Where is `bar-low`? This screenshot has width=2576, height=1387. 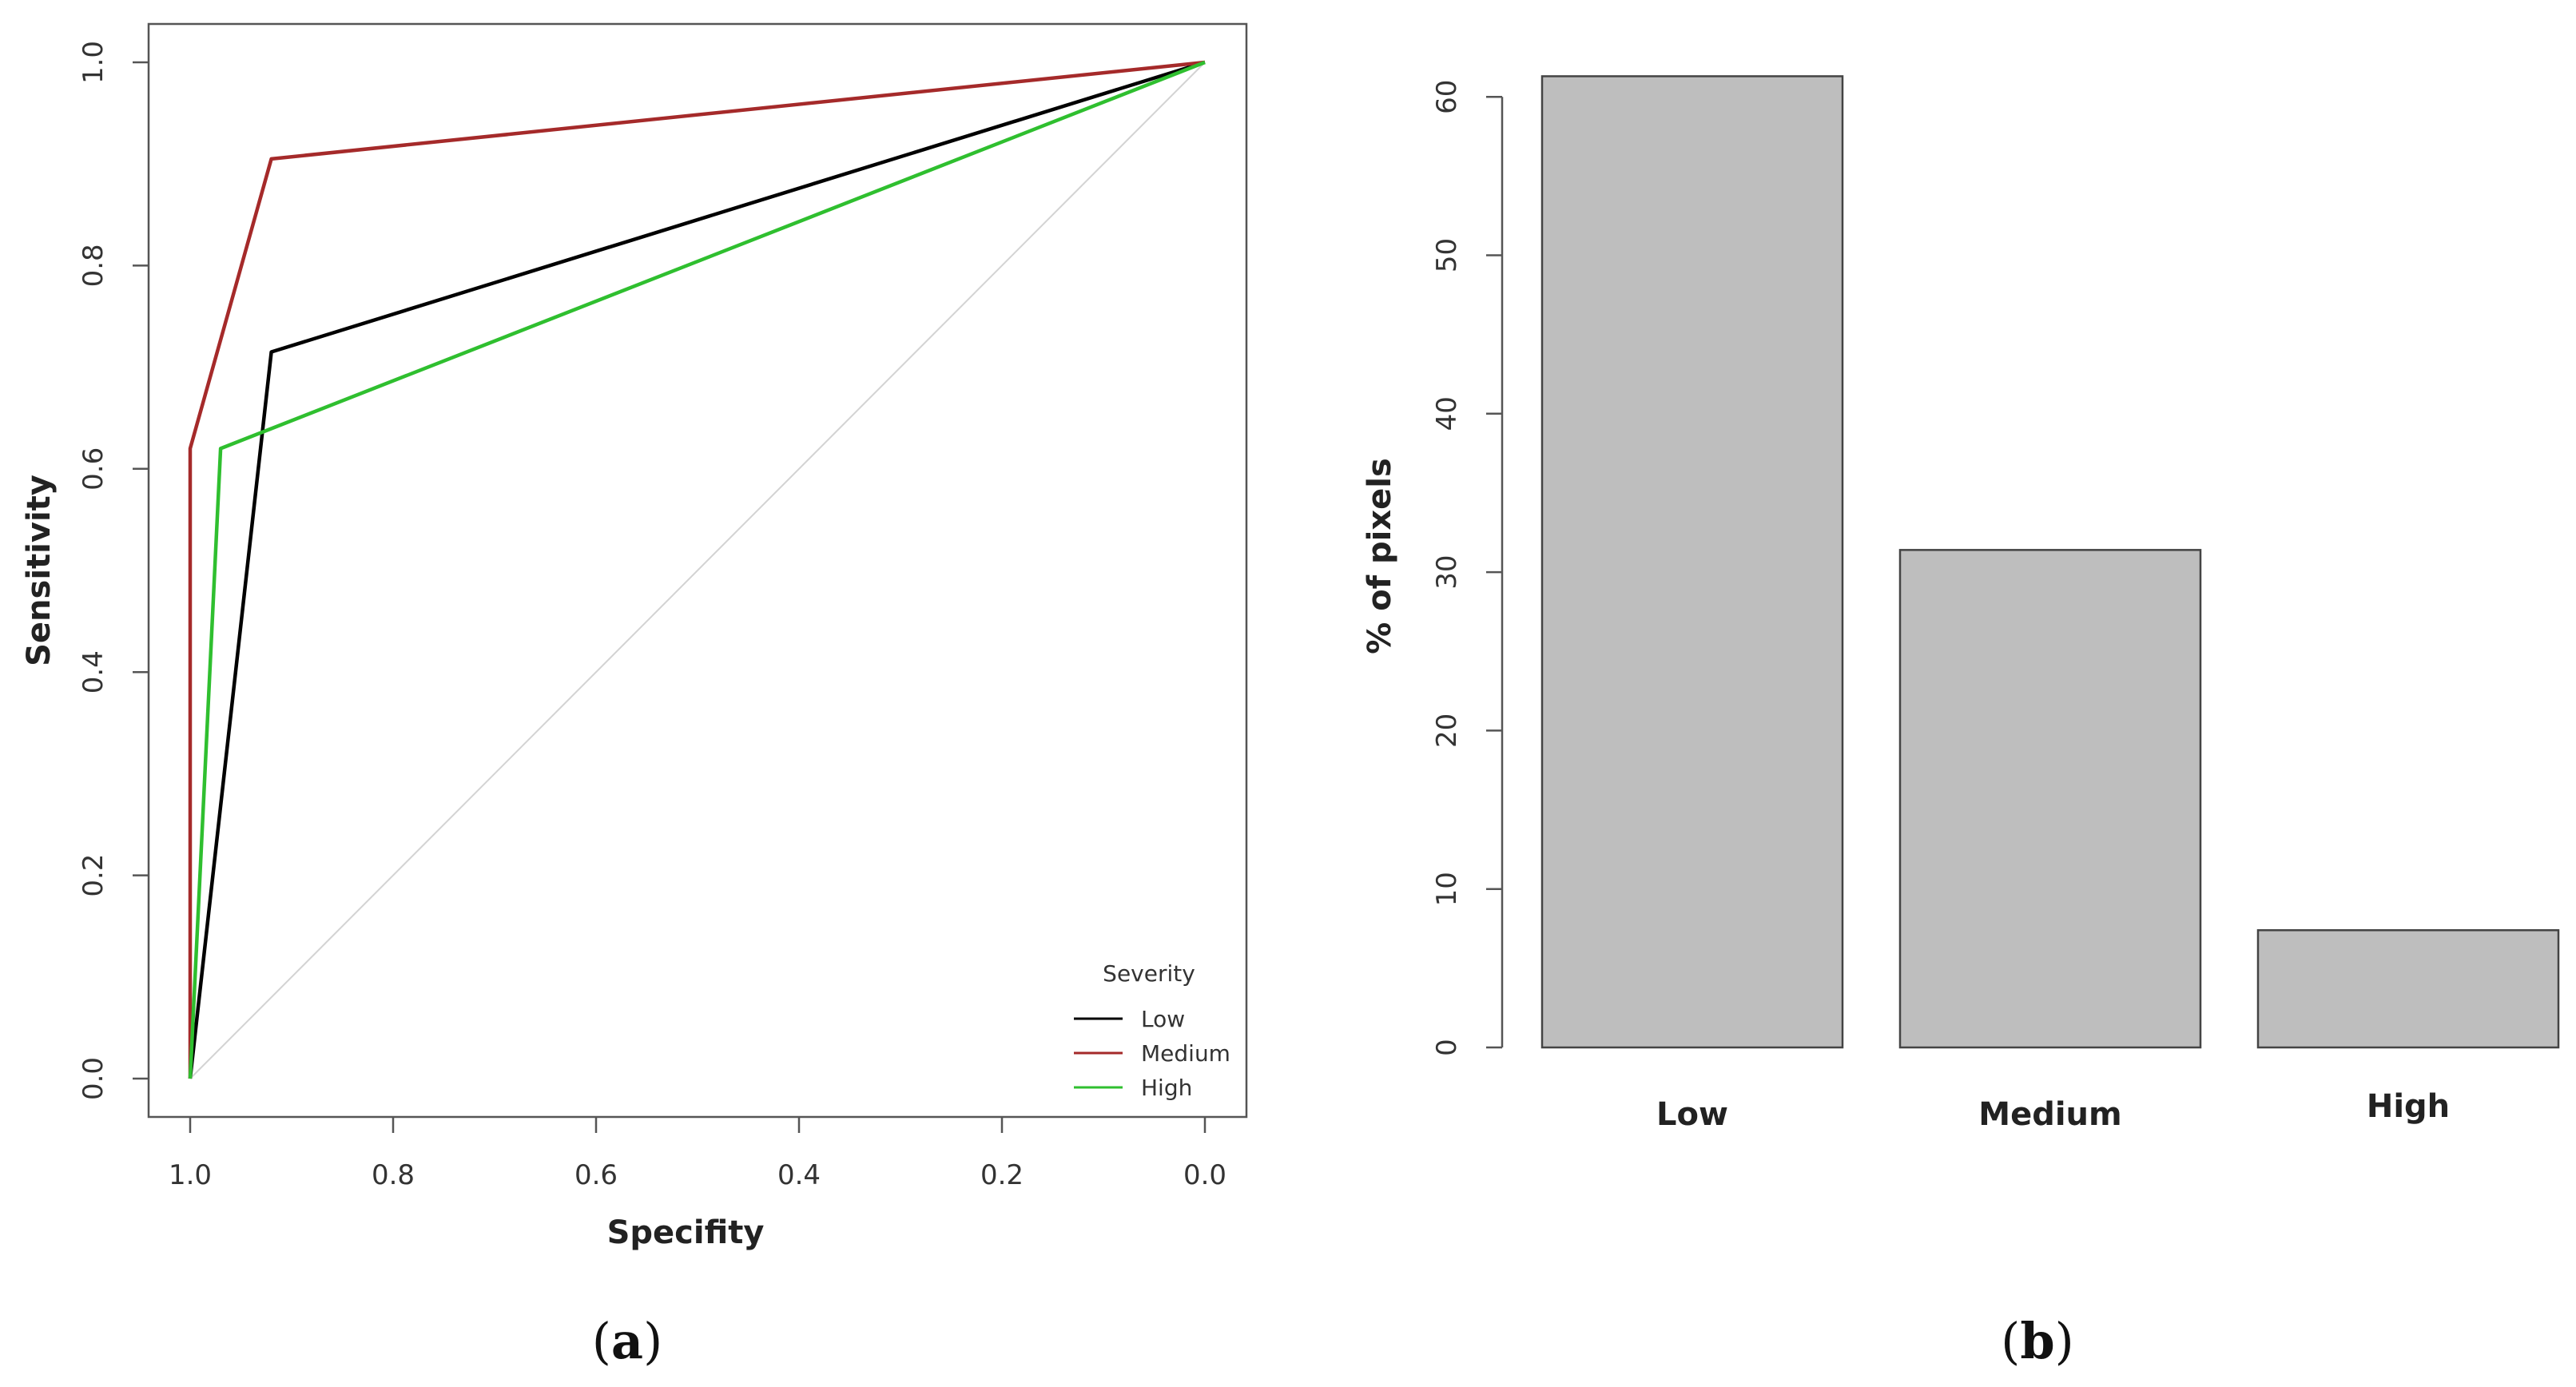 bar-low is located at coordinates (1692, 562).